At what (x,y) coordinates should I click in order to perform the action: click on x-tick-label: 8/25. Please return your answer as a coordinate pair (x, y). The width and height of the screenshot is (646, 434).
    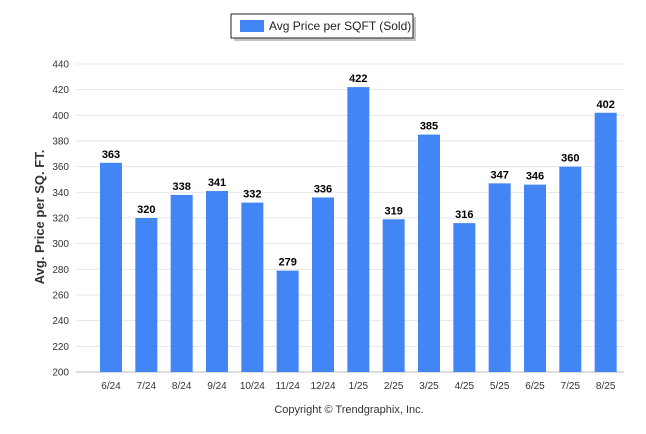
    Looking at the image, I should click on (606, 386).